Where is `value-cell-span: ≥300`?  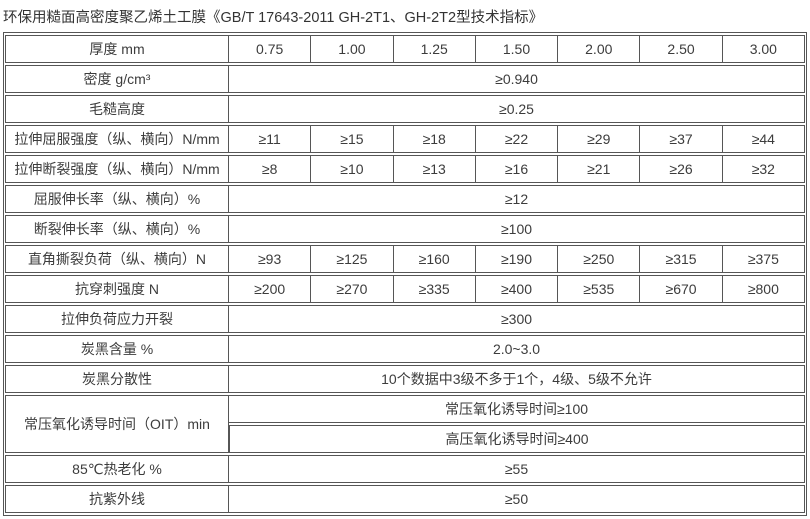
value-cell-span: ≥300 is located at coordinates (517, 319).